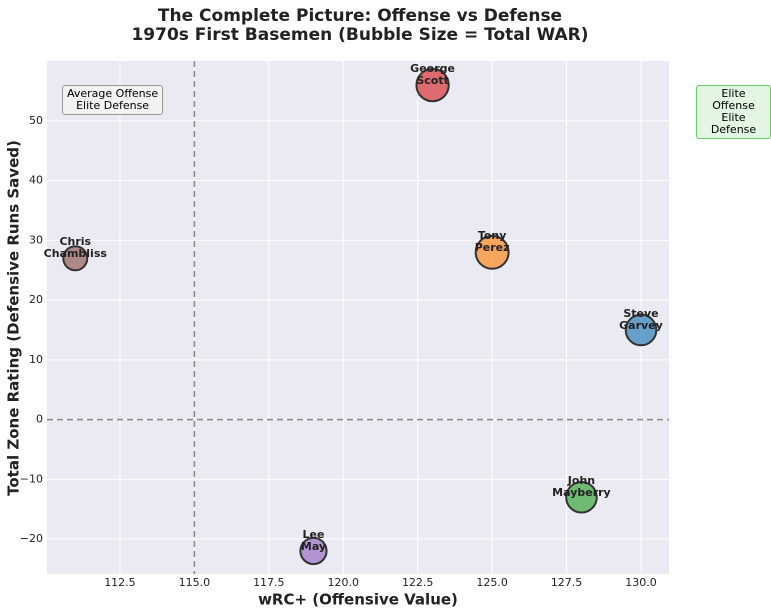 The height and width of the screenshot is (614, 771). Describe the element at coordinates (269, 582) in the screenshot. I see `x-tick-label: 117.5` at that location.